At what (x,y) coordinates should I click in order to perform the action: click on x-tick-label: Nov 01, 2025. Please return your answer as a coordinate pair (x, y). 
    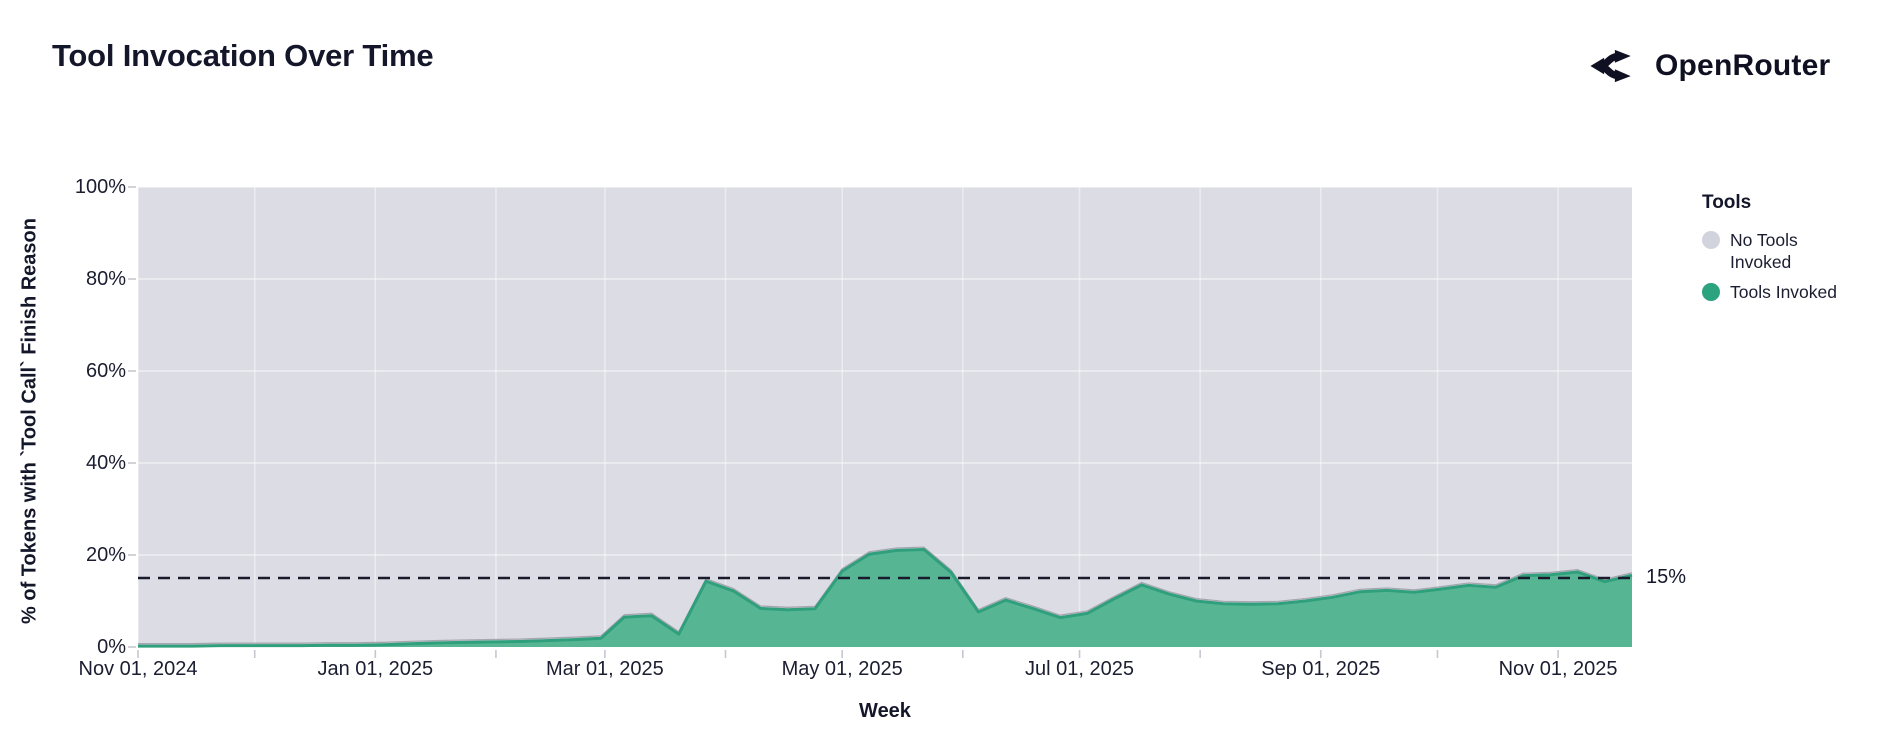
    Looking at the image, I should click on (1558, 669).